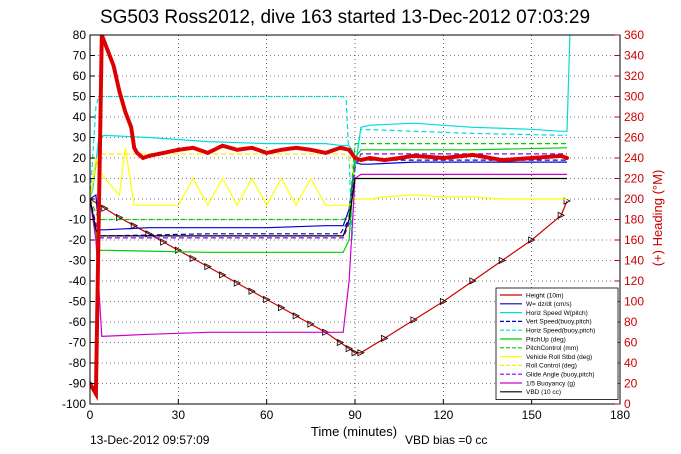 The height and width of the screenshot is (454, 681). Describe the element at coordinates (78, 302) in the screenshot. I see `y-tick-label: -50` at that location.